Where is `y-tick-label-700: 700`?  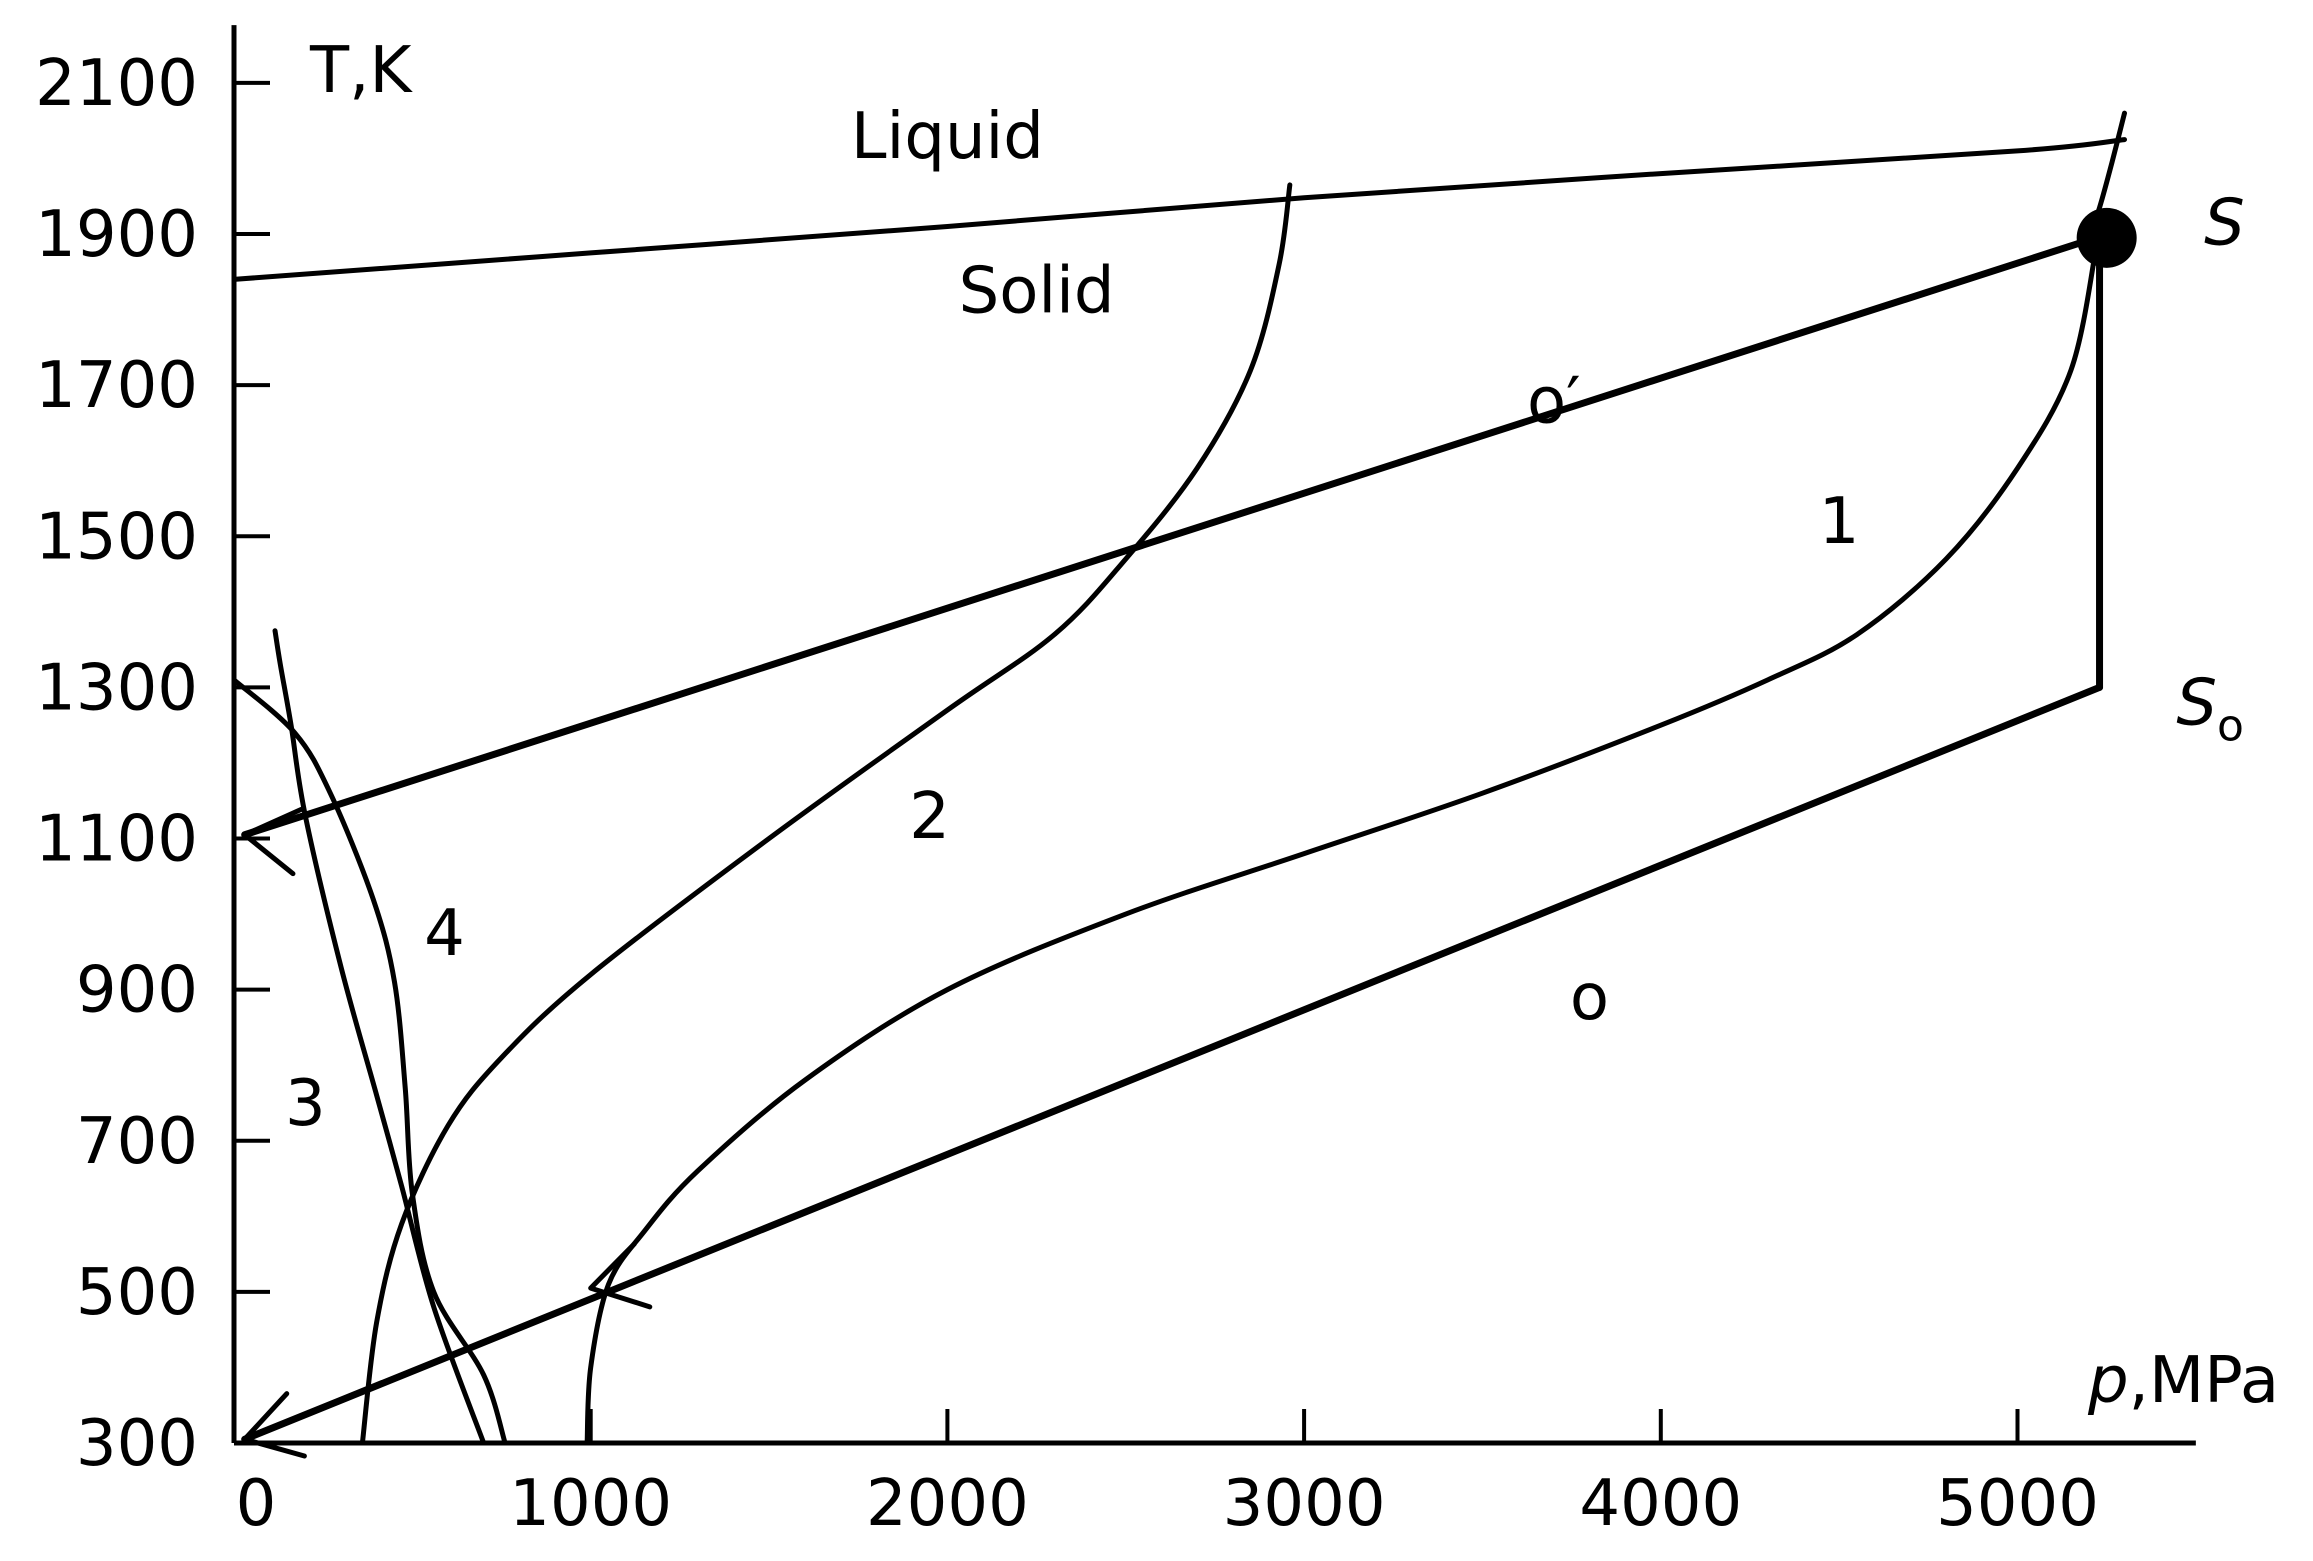
y-tick-label-700: 700 is located at coordinates (137, 1142).